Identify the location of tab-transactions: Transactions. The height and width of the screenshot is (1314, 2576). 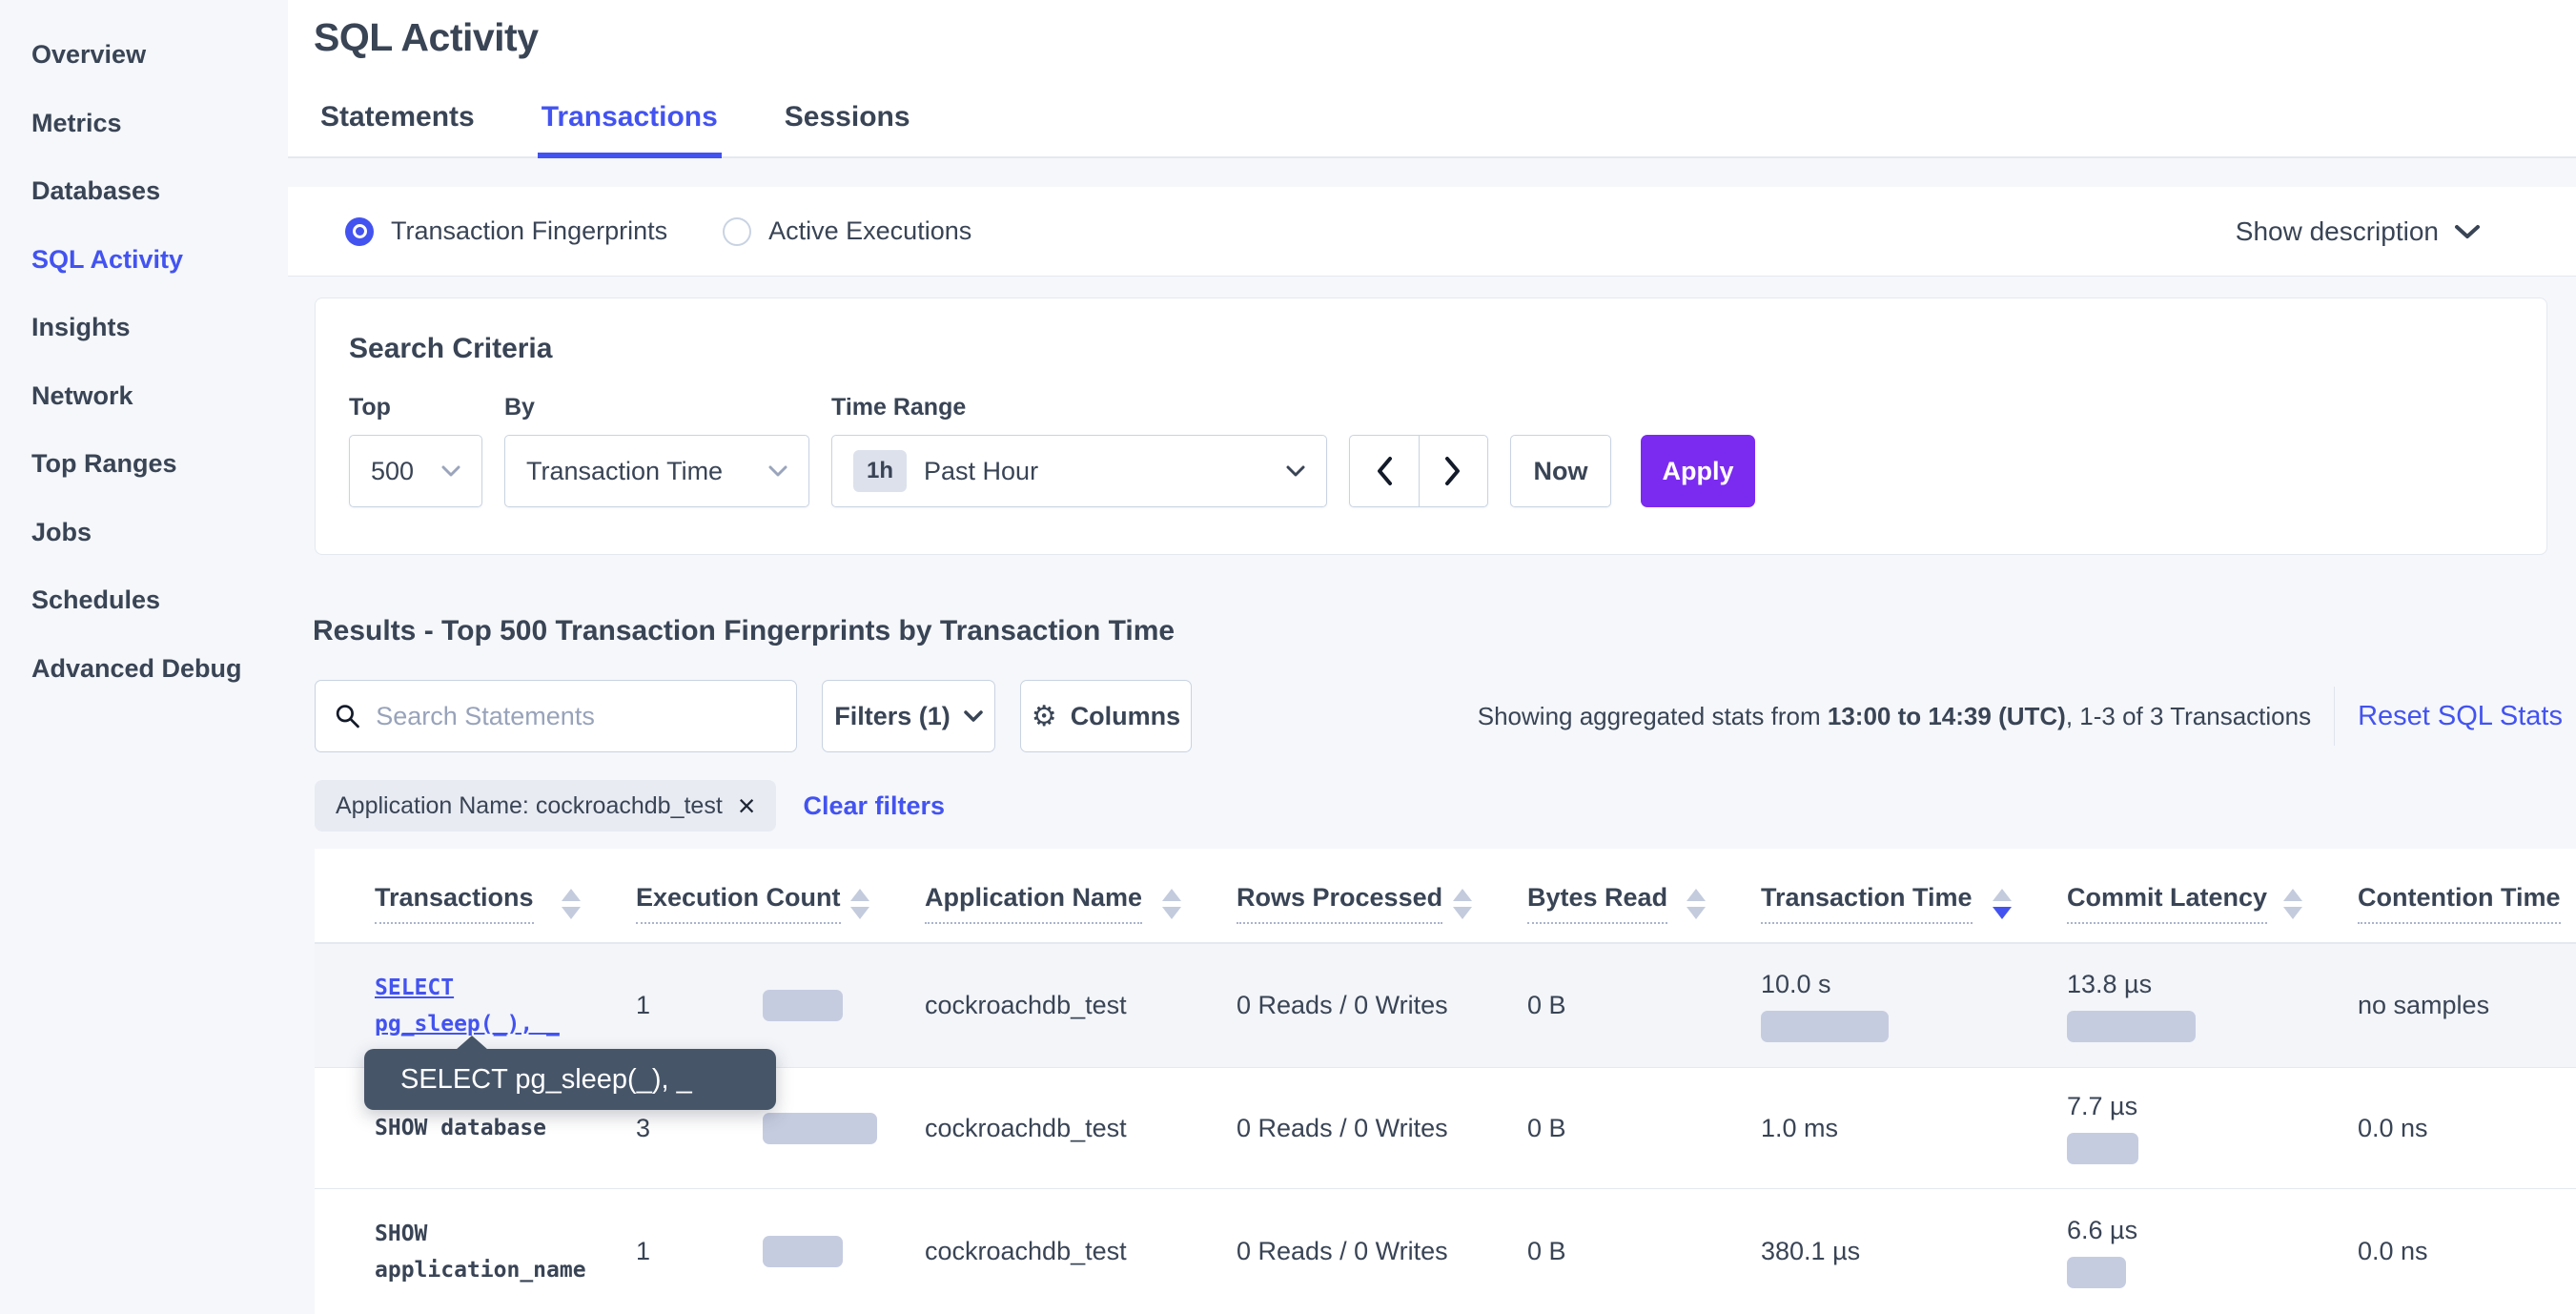
(629, 129).